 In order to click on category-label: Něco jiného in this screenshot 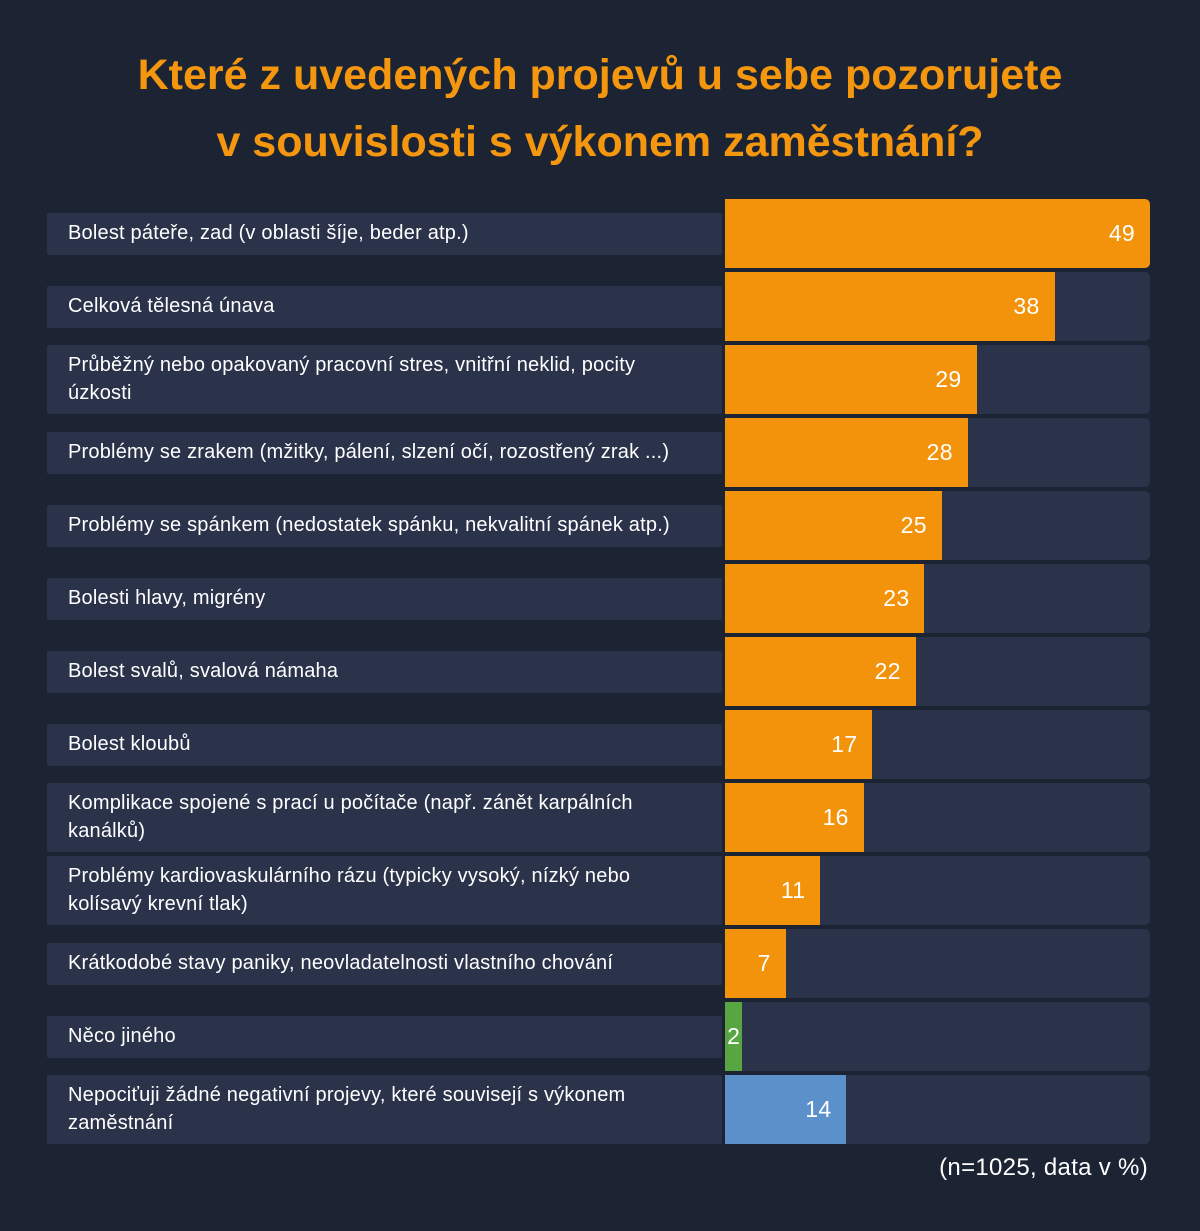, I will do `click(384, 1036)`.